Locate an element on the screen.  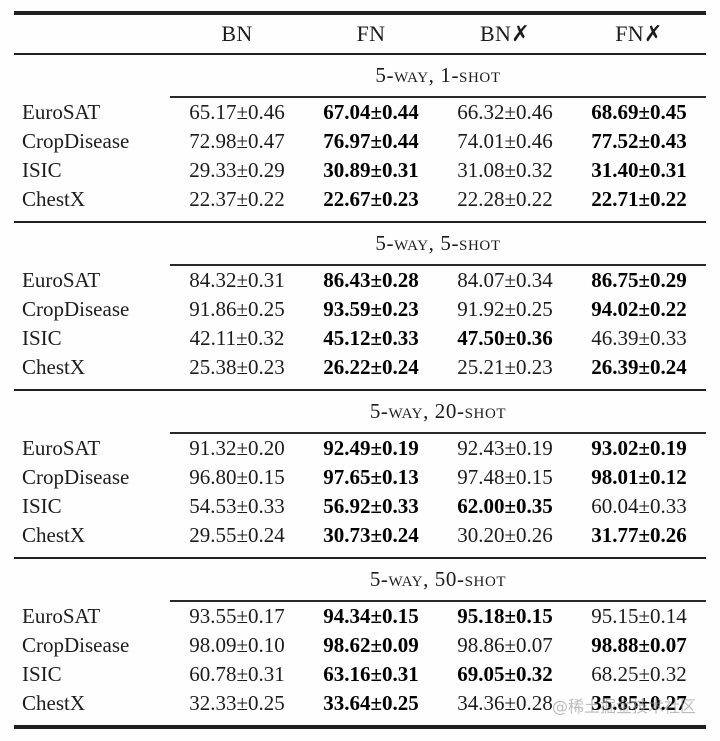
header-rule is located at coordinates (360, 54).